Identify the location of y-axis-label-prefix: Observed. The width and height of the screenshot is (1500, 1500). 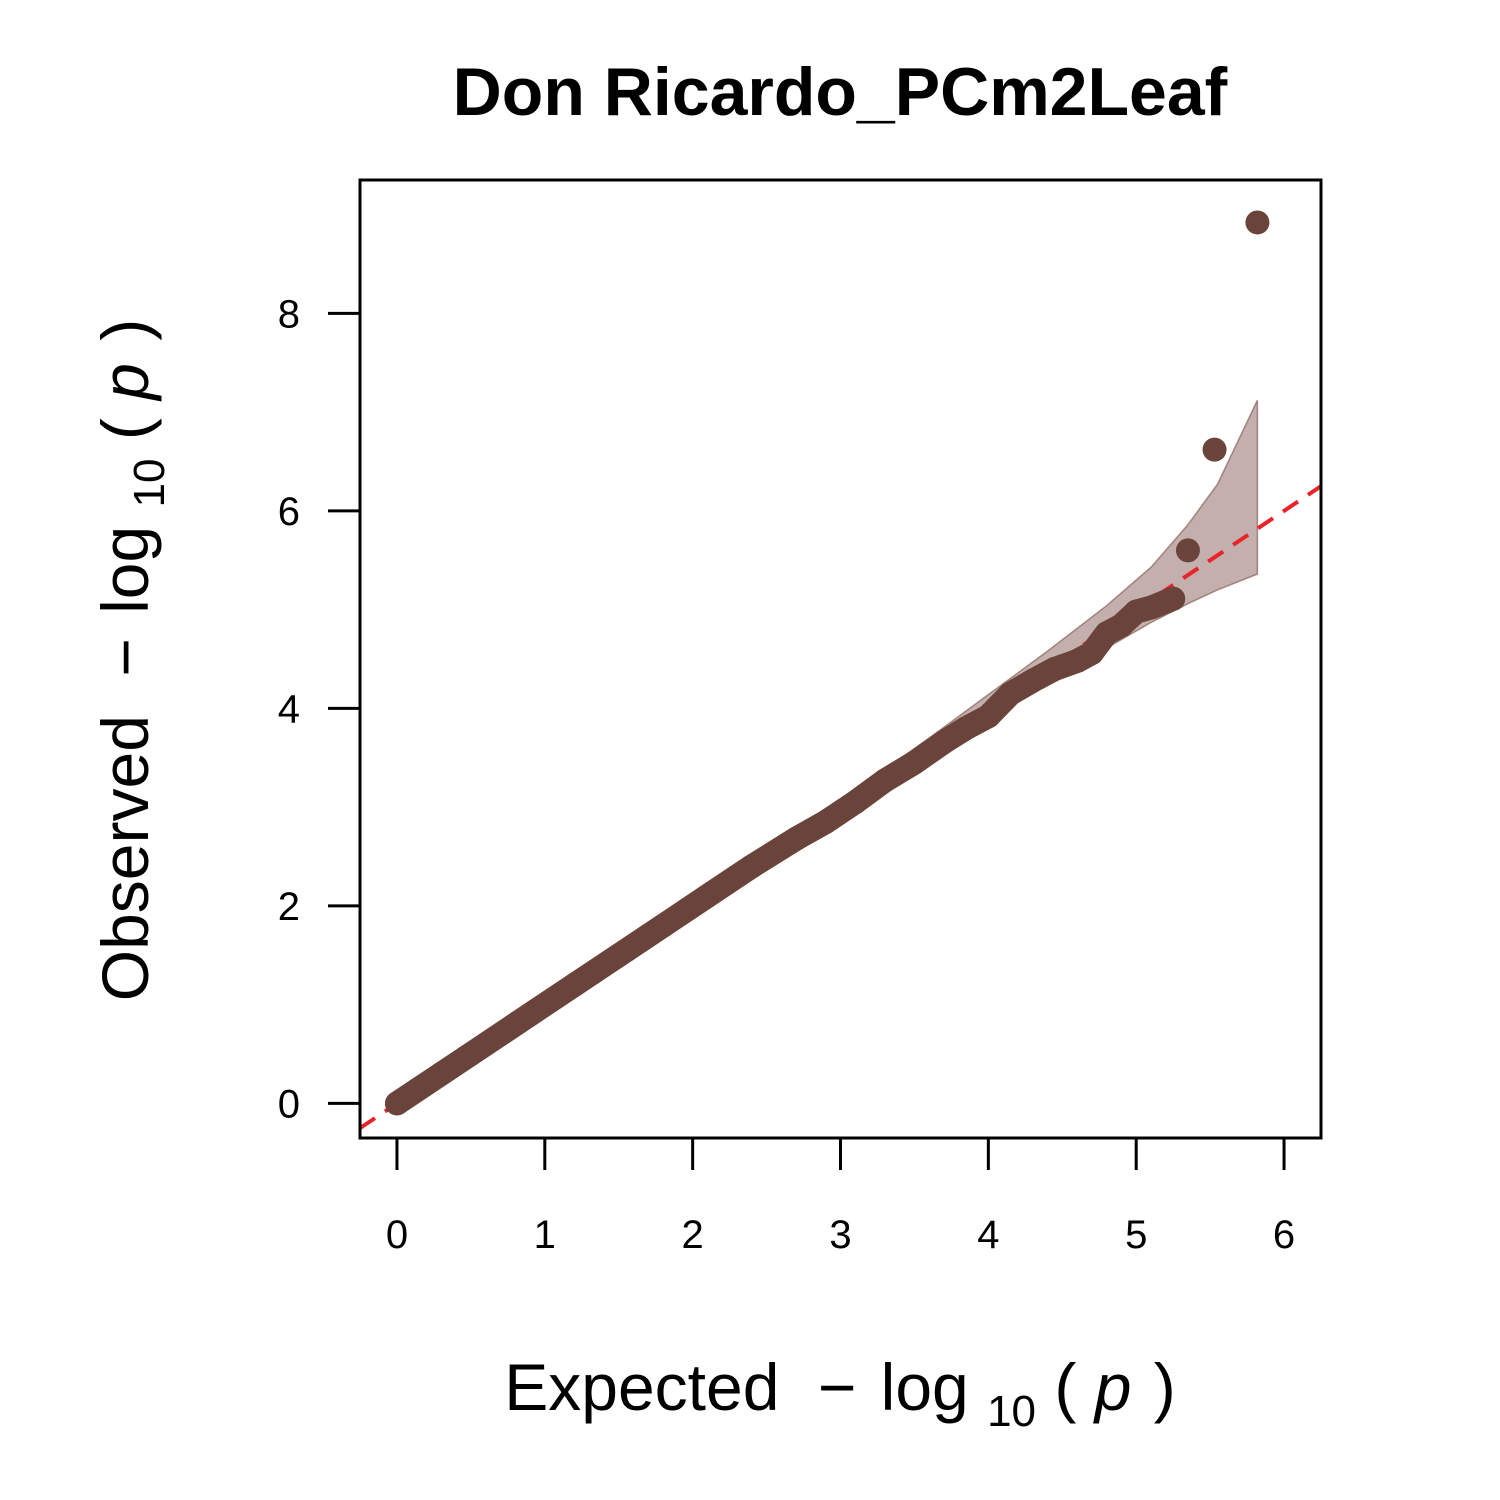
(125, 858).